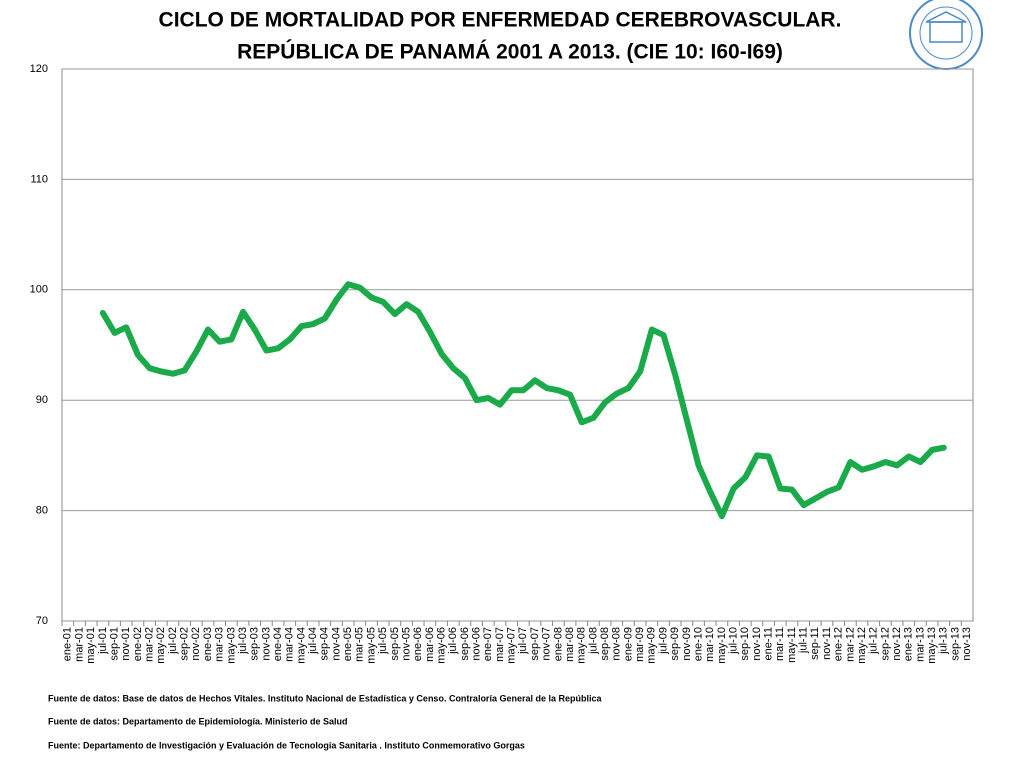 The width and height of the screenshot is (1011, 762). Describe the element at coordinates (406, 644) in the screenshot. I see `x-tick-label: nov-05` at that location.